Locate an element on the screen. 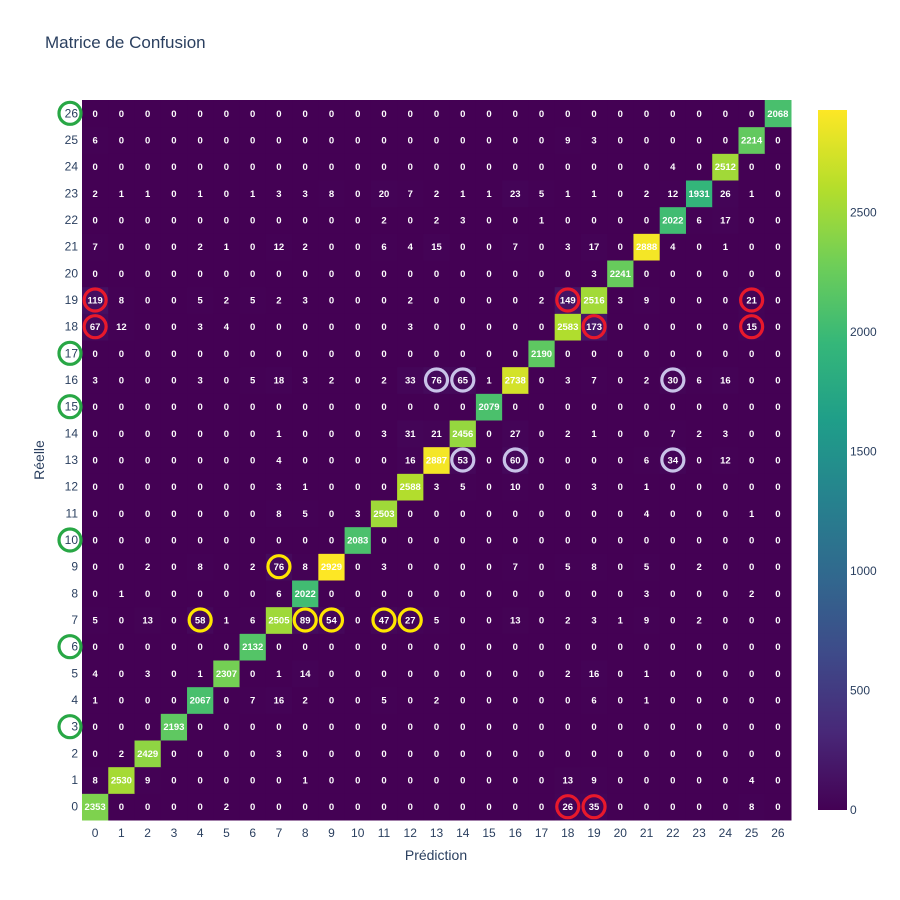 This screenshot has width=900, height=900. cell-value-label: 18 is located at coordinates (279, 381).